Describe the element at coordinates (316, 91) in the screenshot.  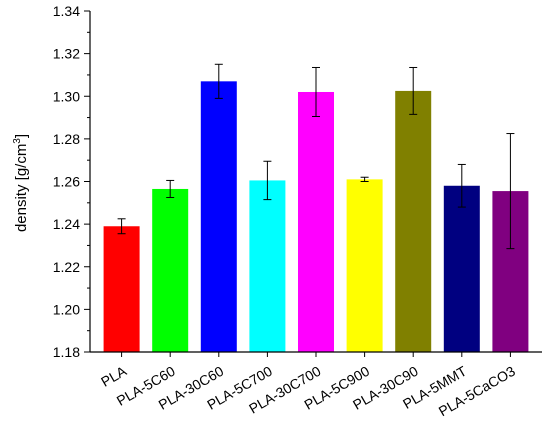
I see `error-bar-pla-30c700` at that location.